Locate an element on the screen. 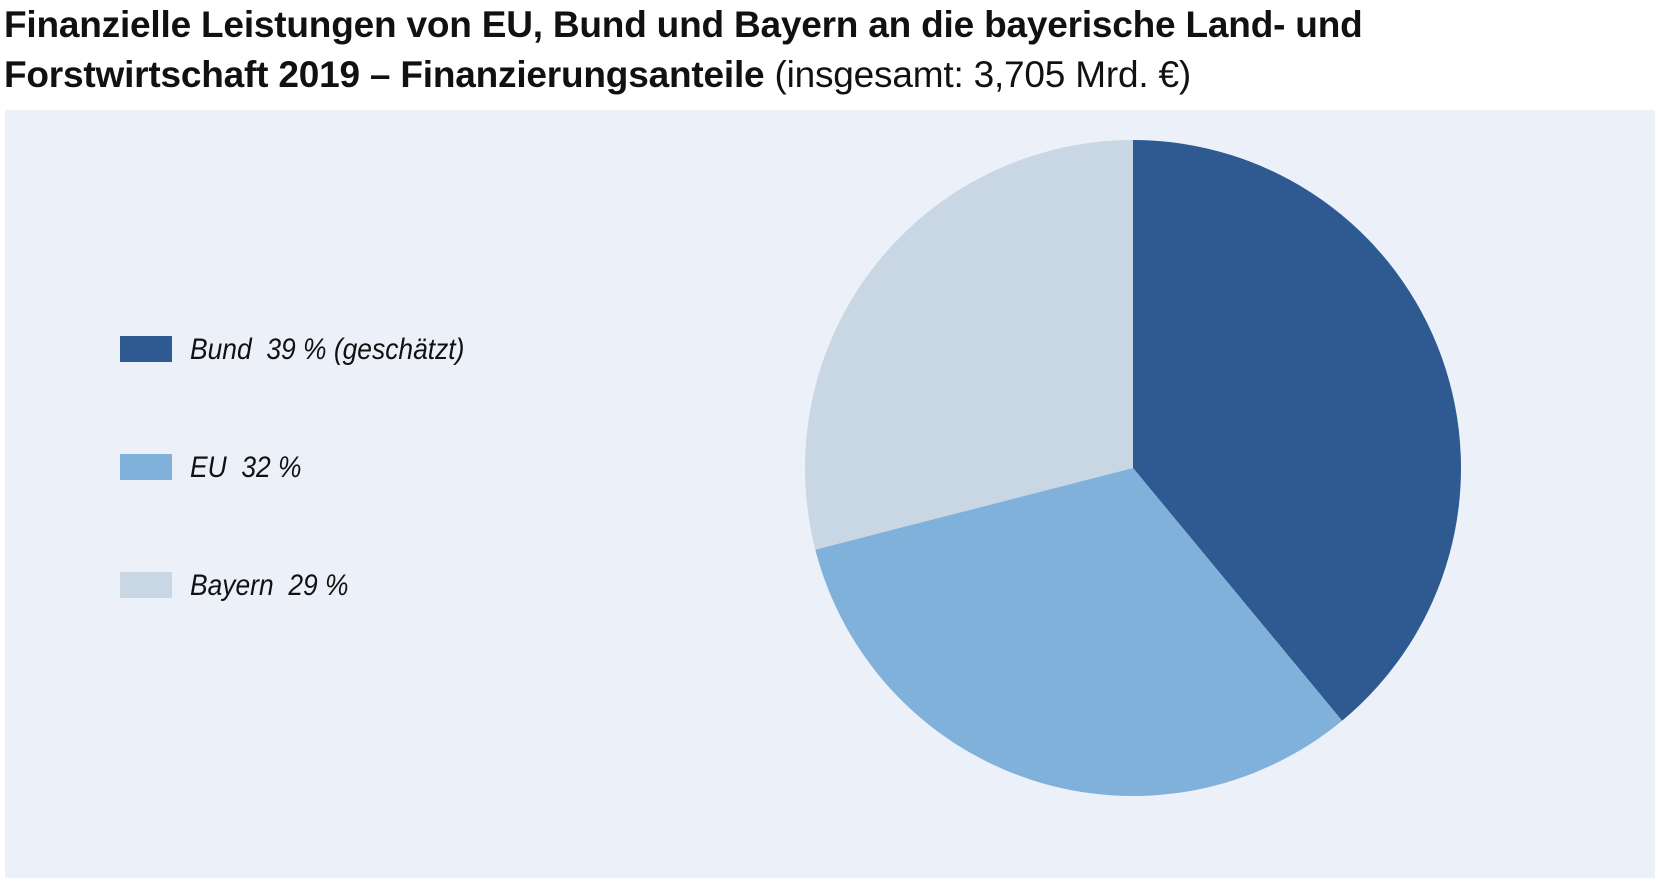 The image size is (1659, 882). legend-label-eu: EU 32 % is located at coordinates (246, 467).